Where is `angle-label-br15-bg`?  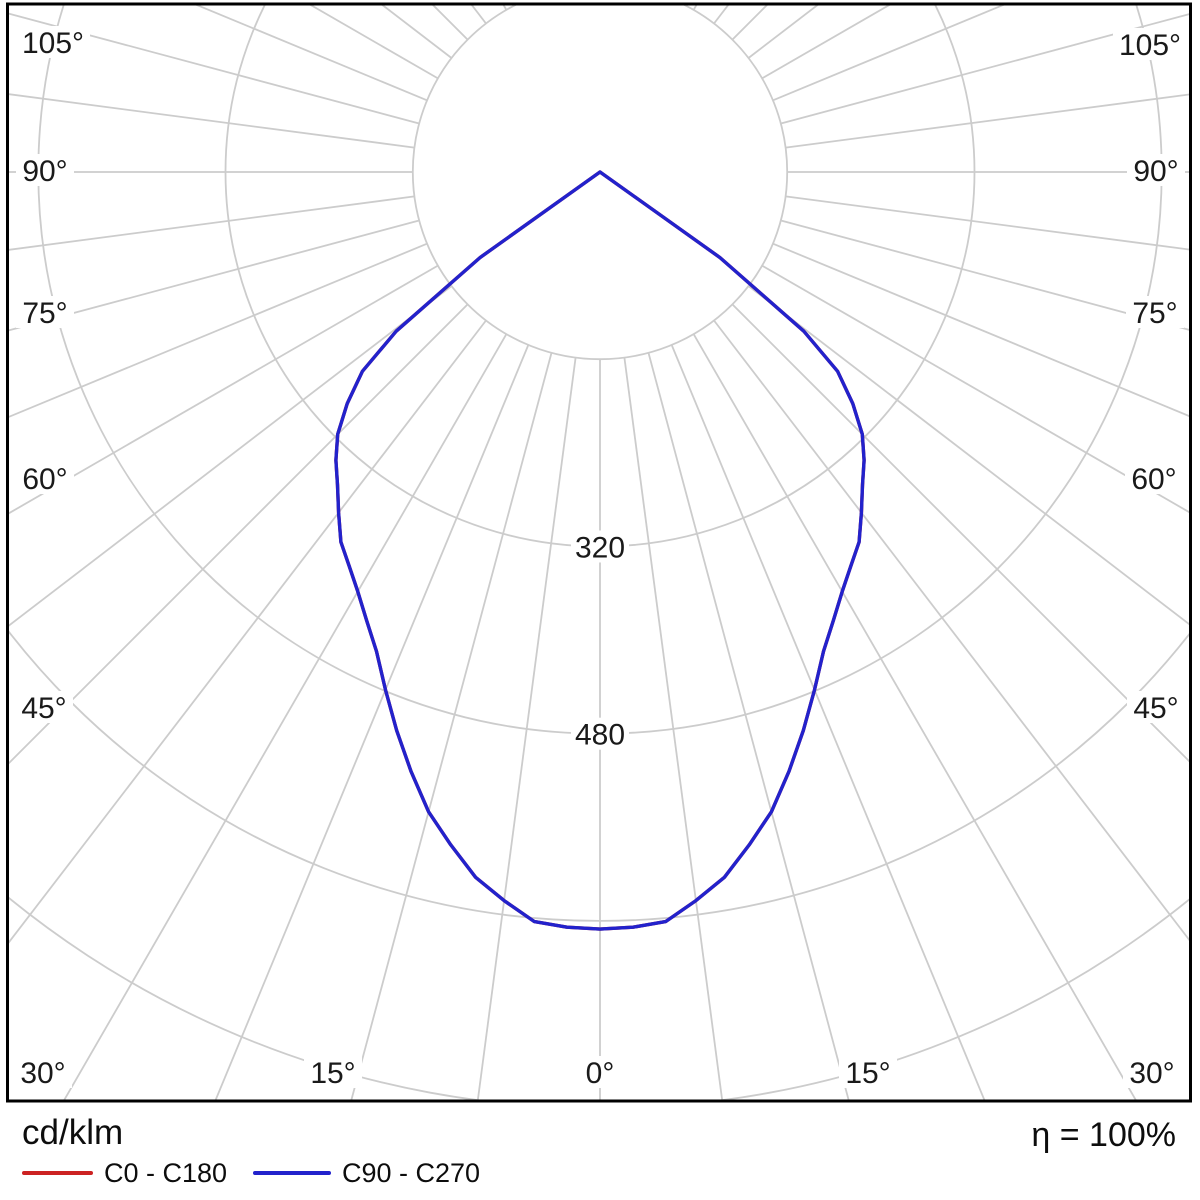
angle-label-br15-bg is located at coordinates (868, 1072).